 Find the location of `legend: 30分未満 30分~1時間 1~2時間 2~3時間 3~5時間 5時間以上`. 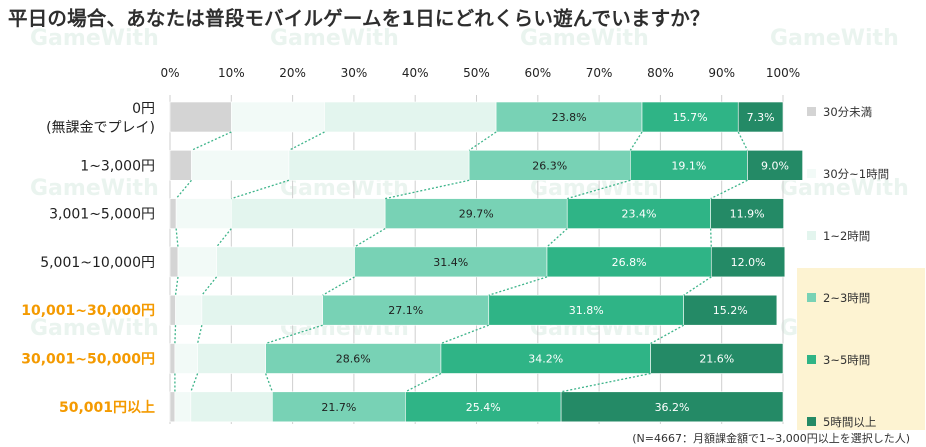

legend: 30分未満 30分~1時間 1~2時間 2~3時間 3~5時間 5時間以上 is located at coordinates (861, 267).